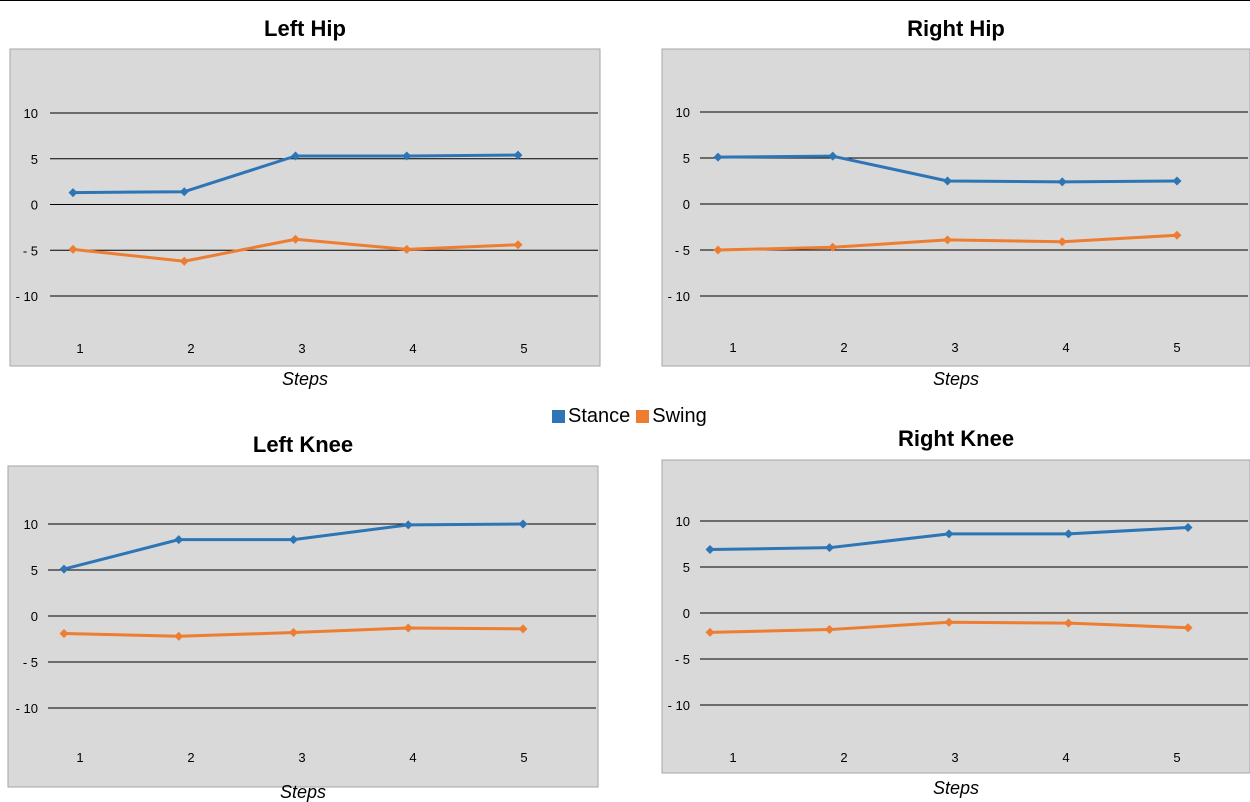 The height and width of the screenshot is (802, 1250). I want to click on legend-item-swing: Swing, so click(671, 416).